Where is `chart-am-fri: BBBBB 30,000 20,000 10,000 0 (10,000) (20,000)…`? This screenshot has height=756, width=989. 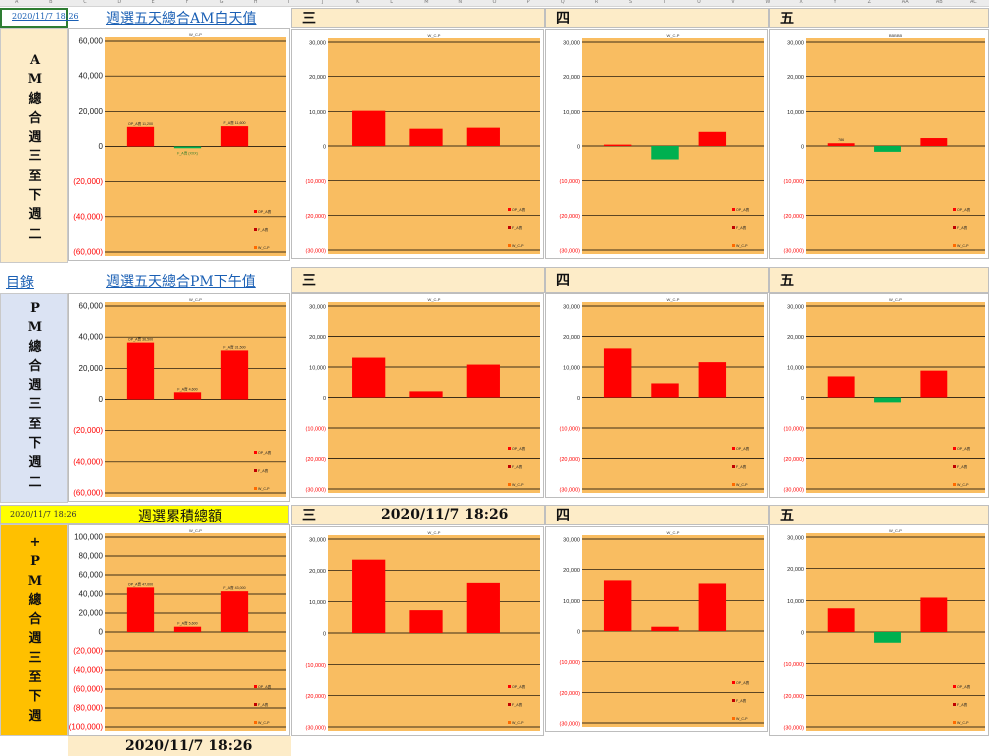
chart-am-fri: BBBBB 30,000 20,000 10,000 0 (10,000) (20,000)… is located at coordinates (879, 144).